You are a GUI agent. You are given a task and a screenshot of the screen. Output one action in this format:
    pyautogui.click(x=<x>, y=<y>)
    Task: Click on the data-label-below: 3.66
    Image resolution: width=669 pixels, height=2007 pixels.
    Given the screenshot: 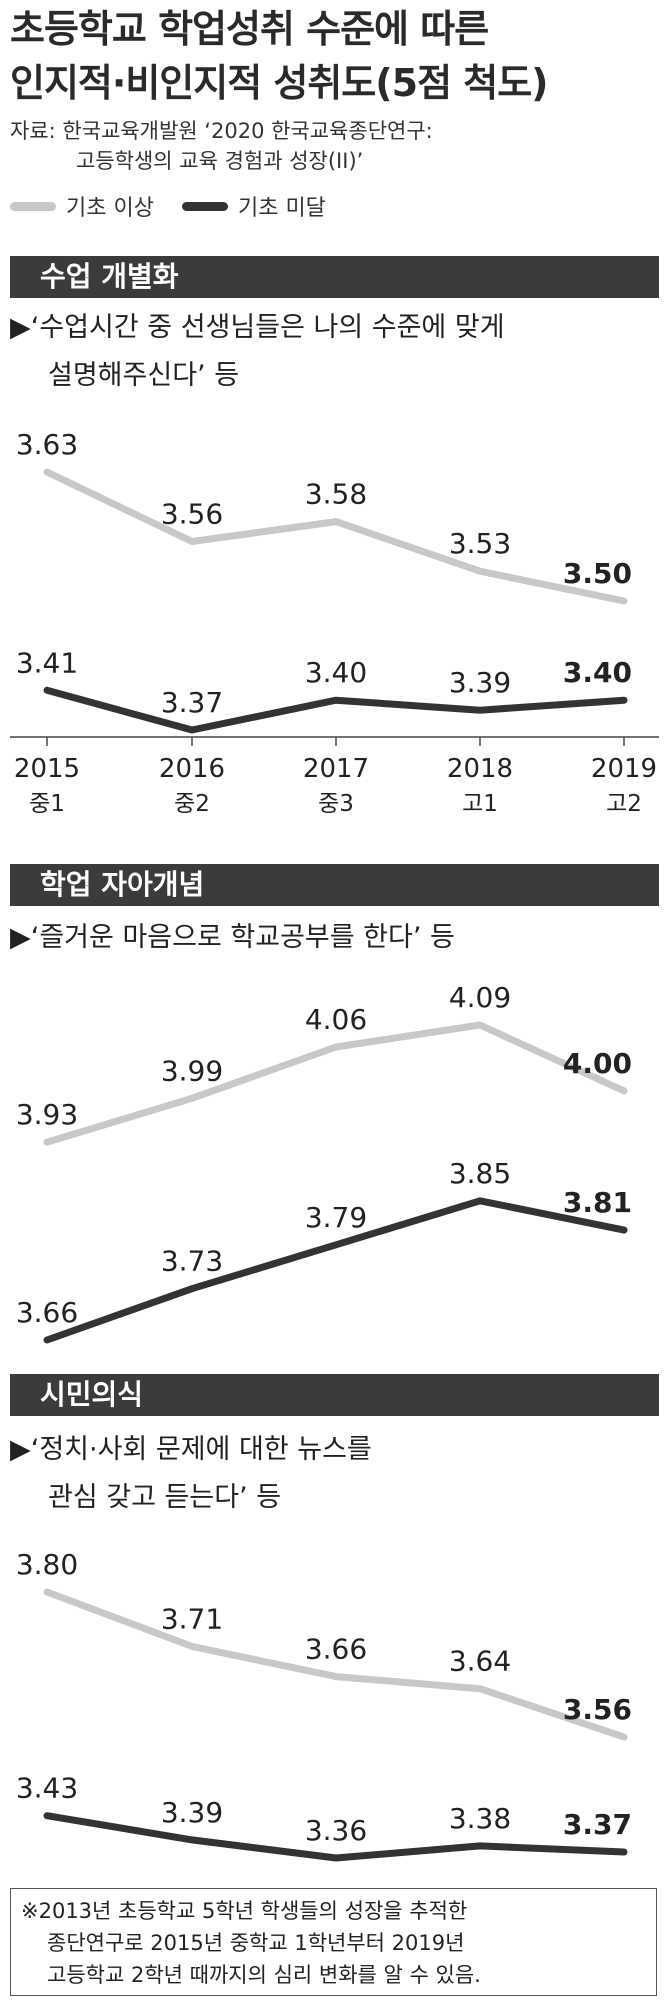 What is the action you would take?
    pyautogui.click(x=47, y=1312)
    